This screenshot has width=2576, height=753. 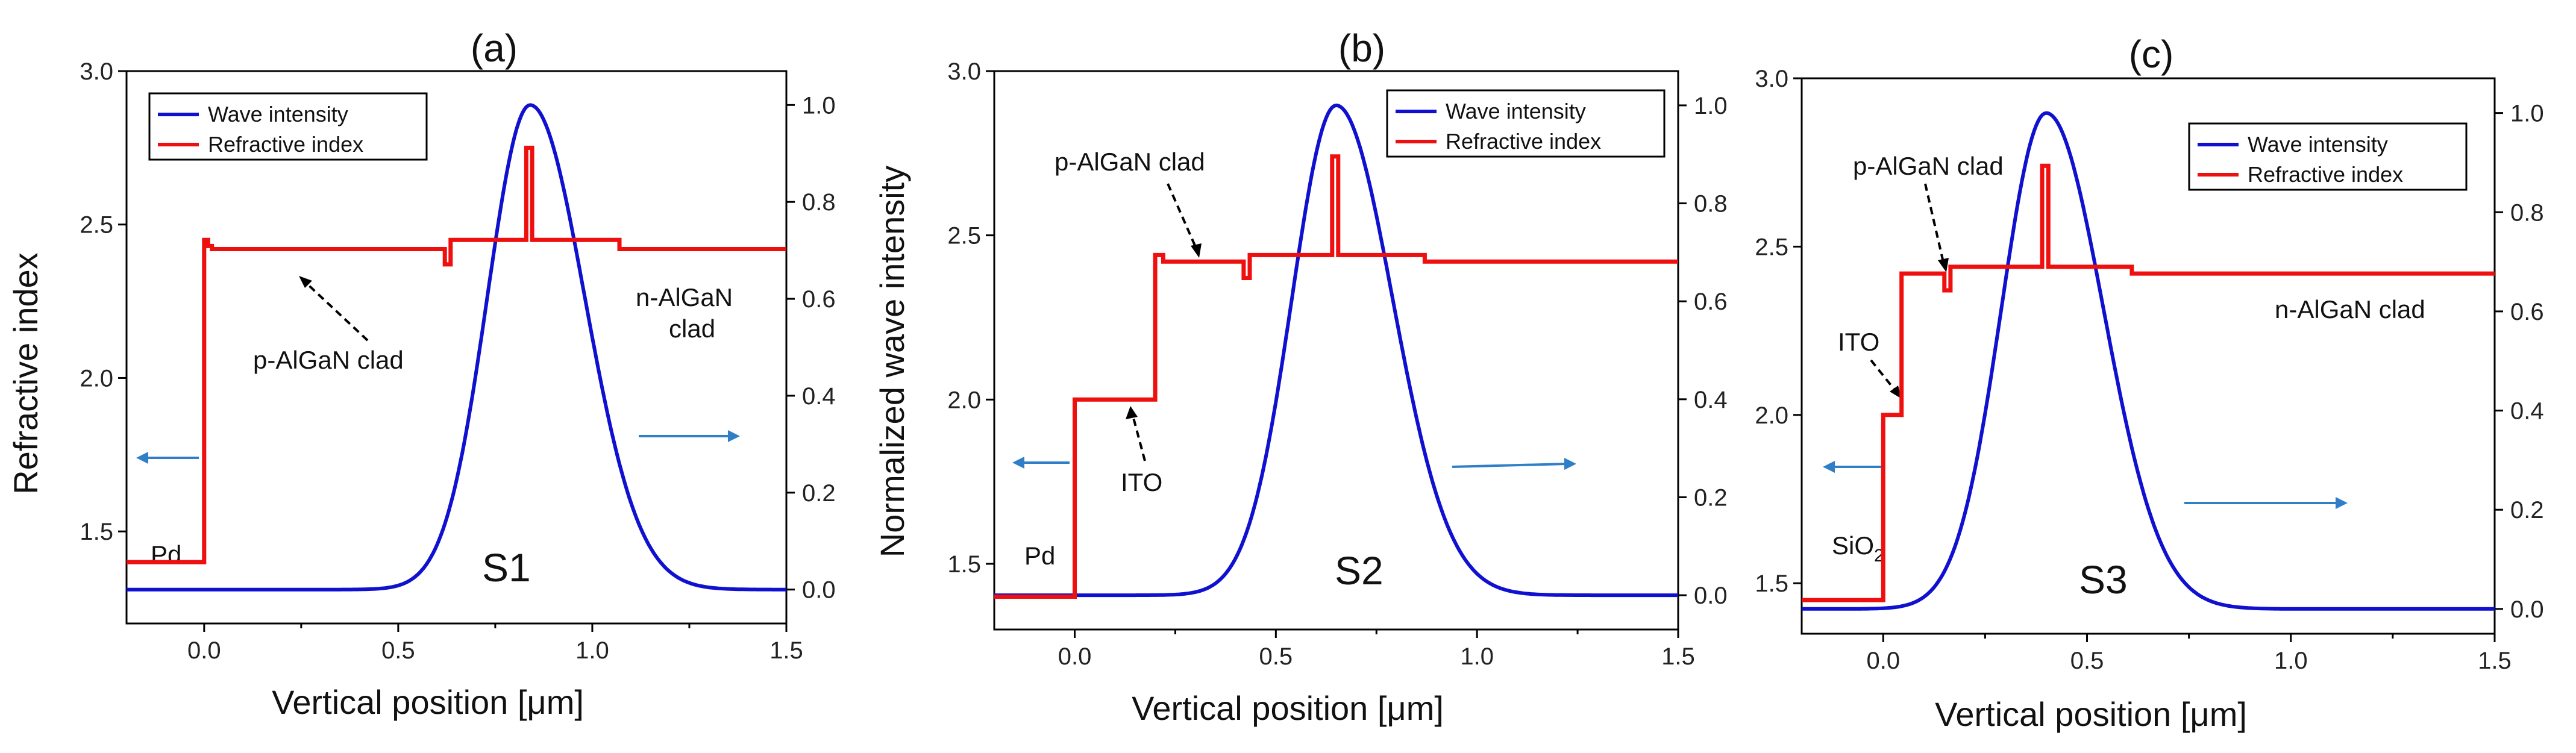 What do you see at coordinates (2091, 714) in the screenshot?
I see `panel-c-xlabel: Vertical position [μm]` at bounding box center [2091, 714].